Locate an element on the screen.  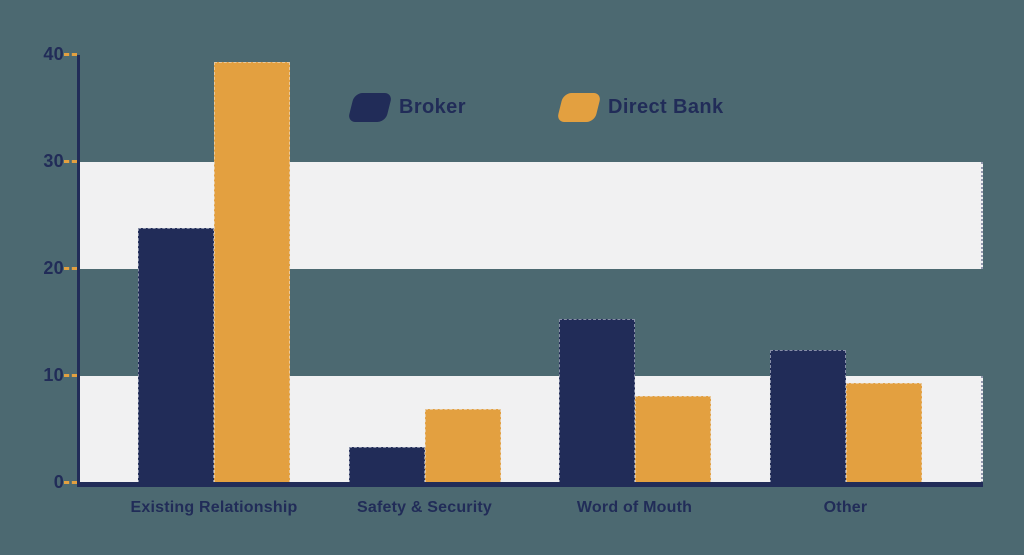
bar-direct-bank-word-of-mouth is located at coordinates (672, 439).